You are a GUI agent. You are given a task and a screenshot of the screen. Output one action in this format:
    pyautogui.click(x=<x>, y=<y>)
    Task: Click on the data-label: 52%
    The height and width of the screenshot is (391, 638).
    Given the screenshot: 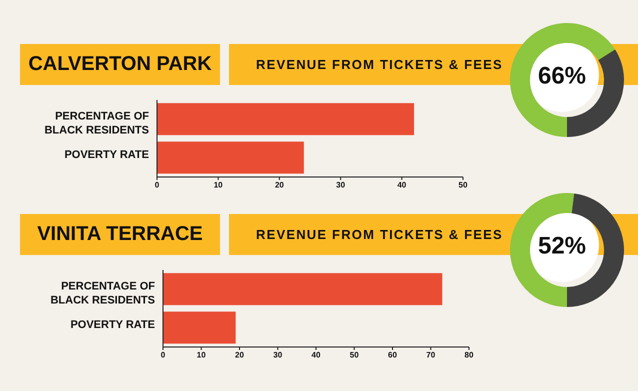 What is the action you would take?
    pyautogui.click(x=562, y=246)
    